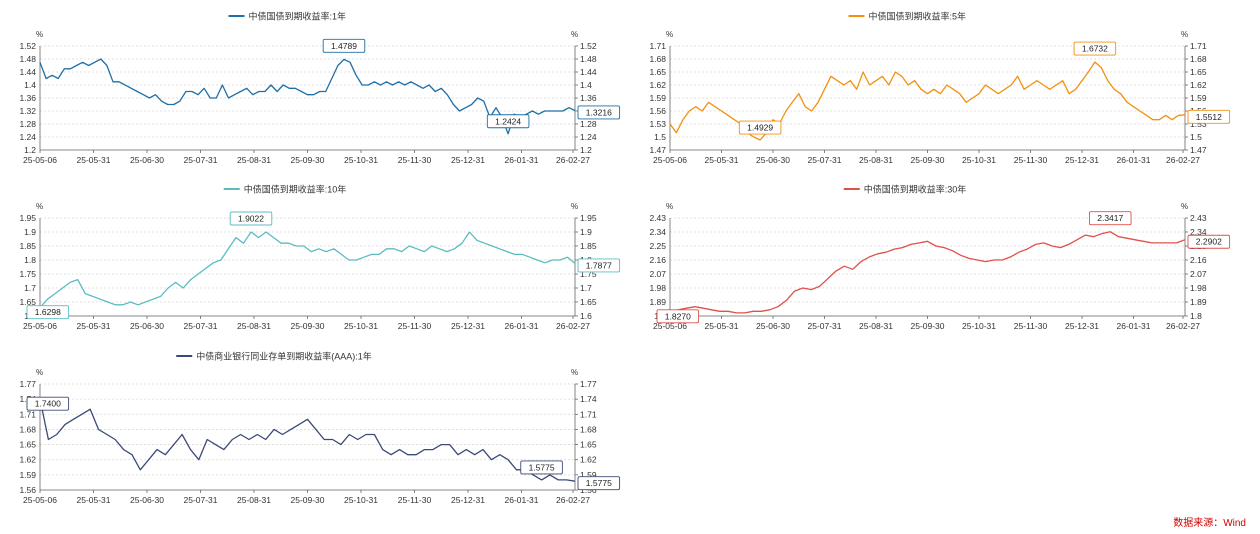 The width and height of the screenshot is (1260, 534). I want to click on y-tick-label-right: 1.53, so click(1198, 124).